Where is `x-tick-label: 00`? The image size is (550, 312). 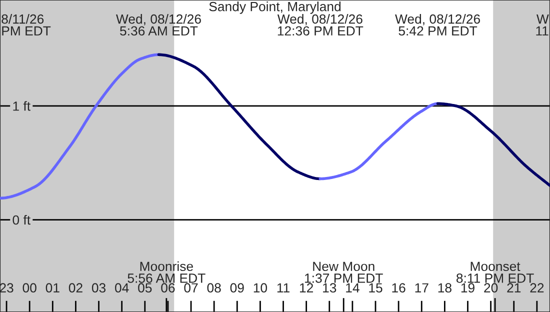
x-tick-label: 00 is located at coordinates (29, 288).